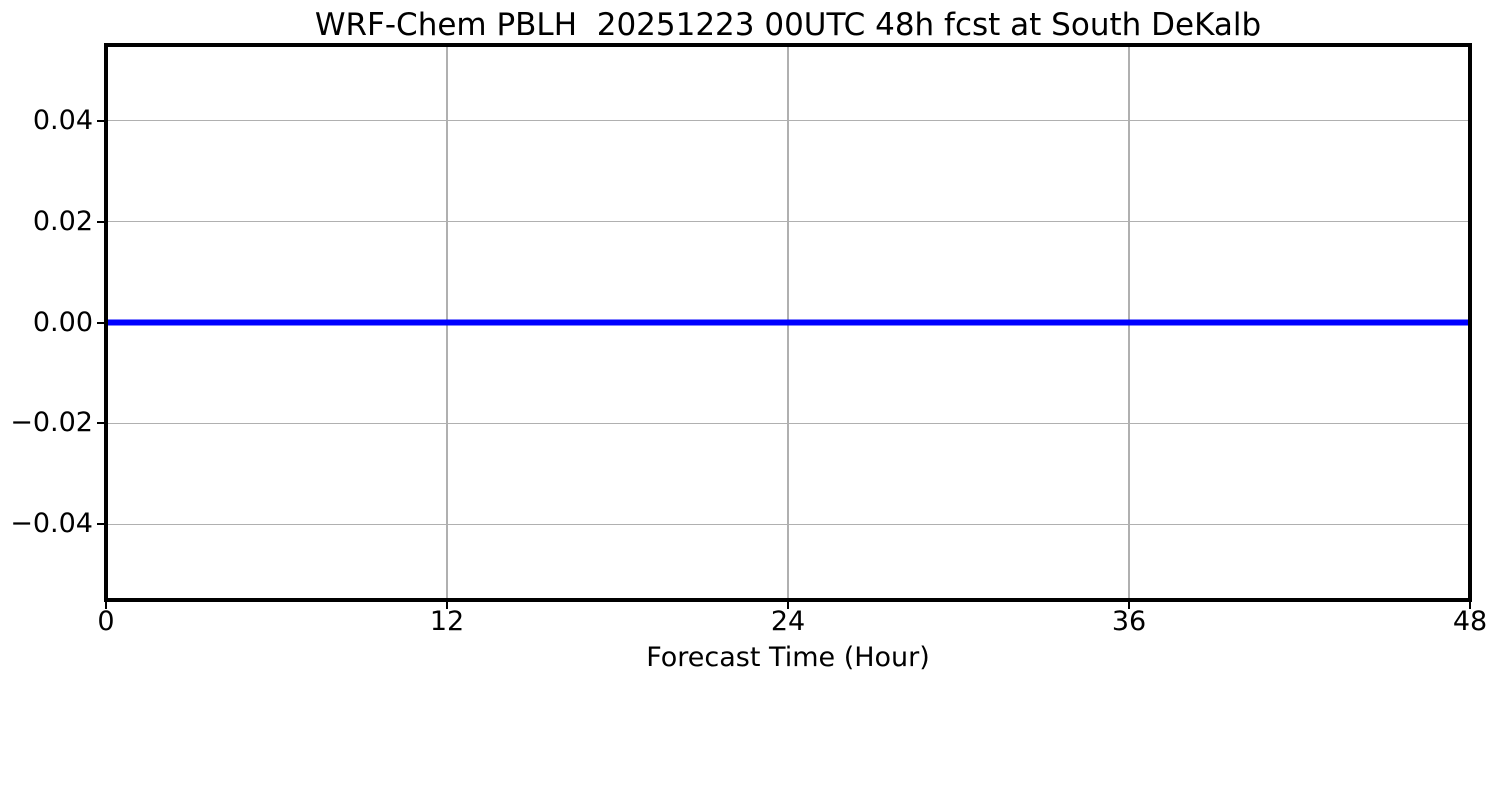 The width and height of the screenshot is (1500, 800). I want to click on y-tick-label: −0.02, so click(51, 423).